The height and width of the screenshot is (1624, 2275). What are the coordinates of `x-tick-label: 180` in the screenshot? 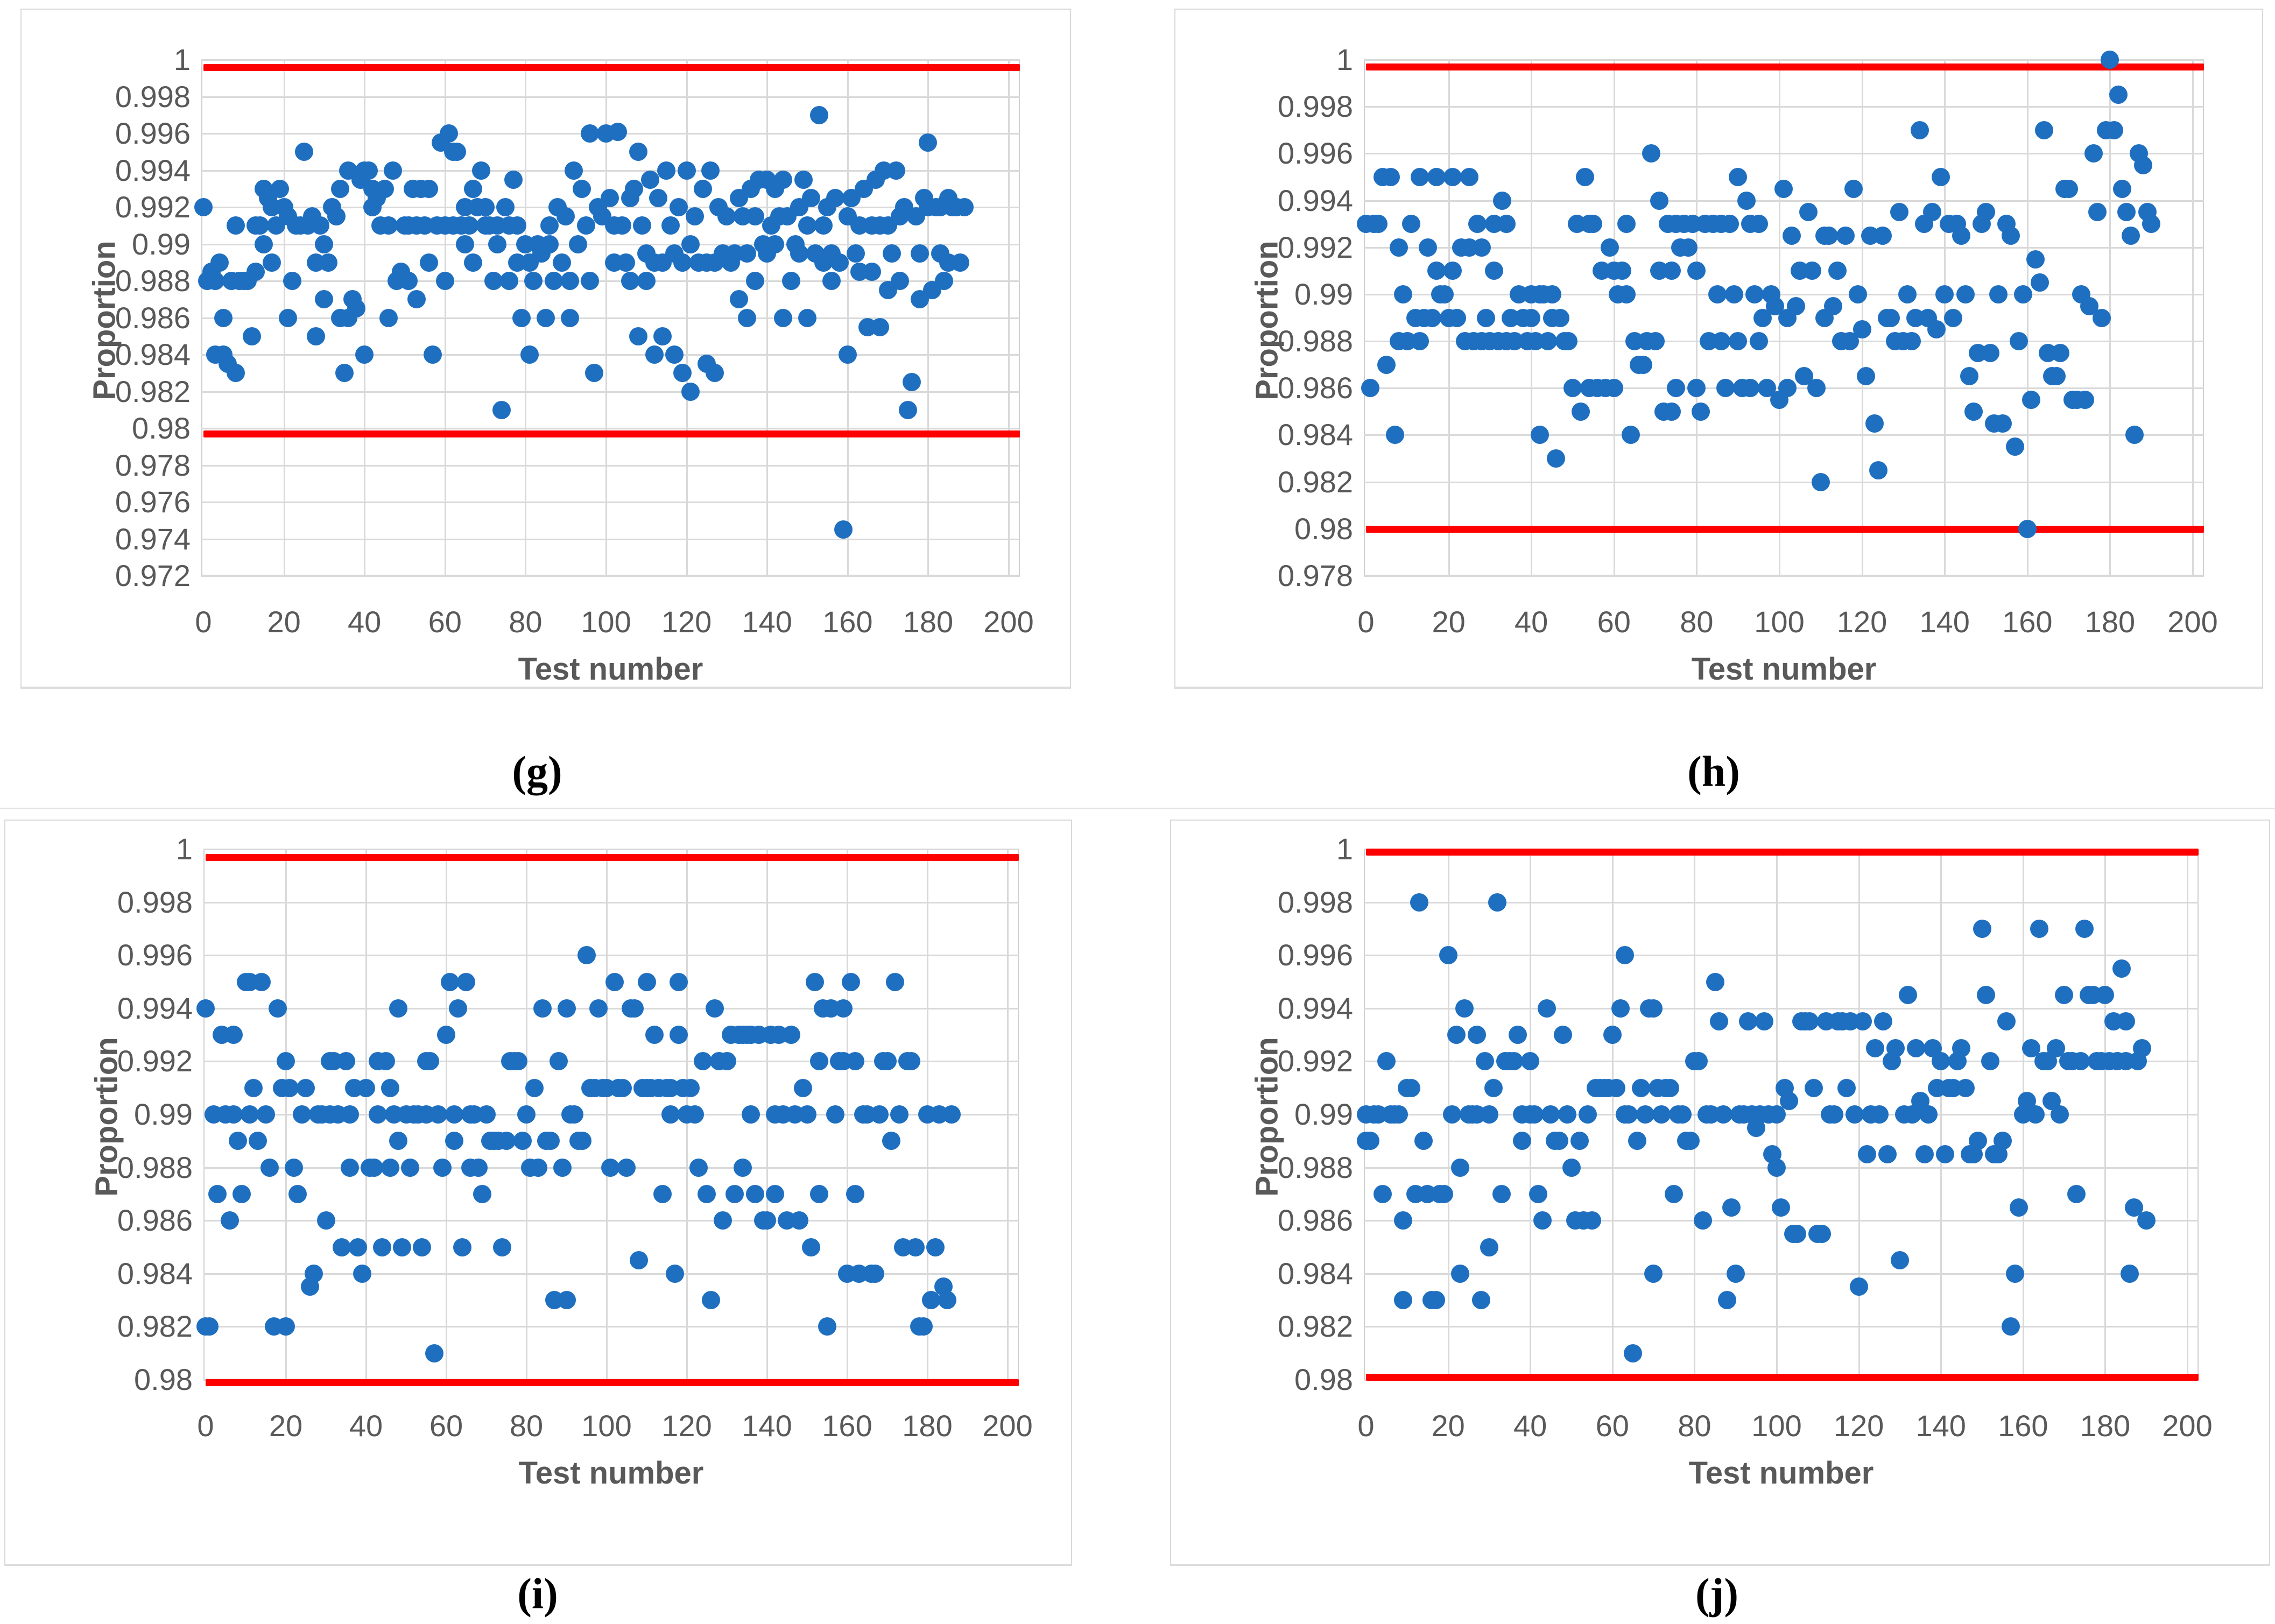 It's located at (2105, 1426).